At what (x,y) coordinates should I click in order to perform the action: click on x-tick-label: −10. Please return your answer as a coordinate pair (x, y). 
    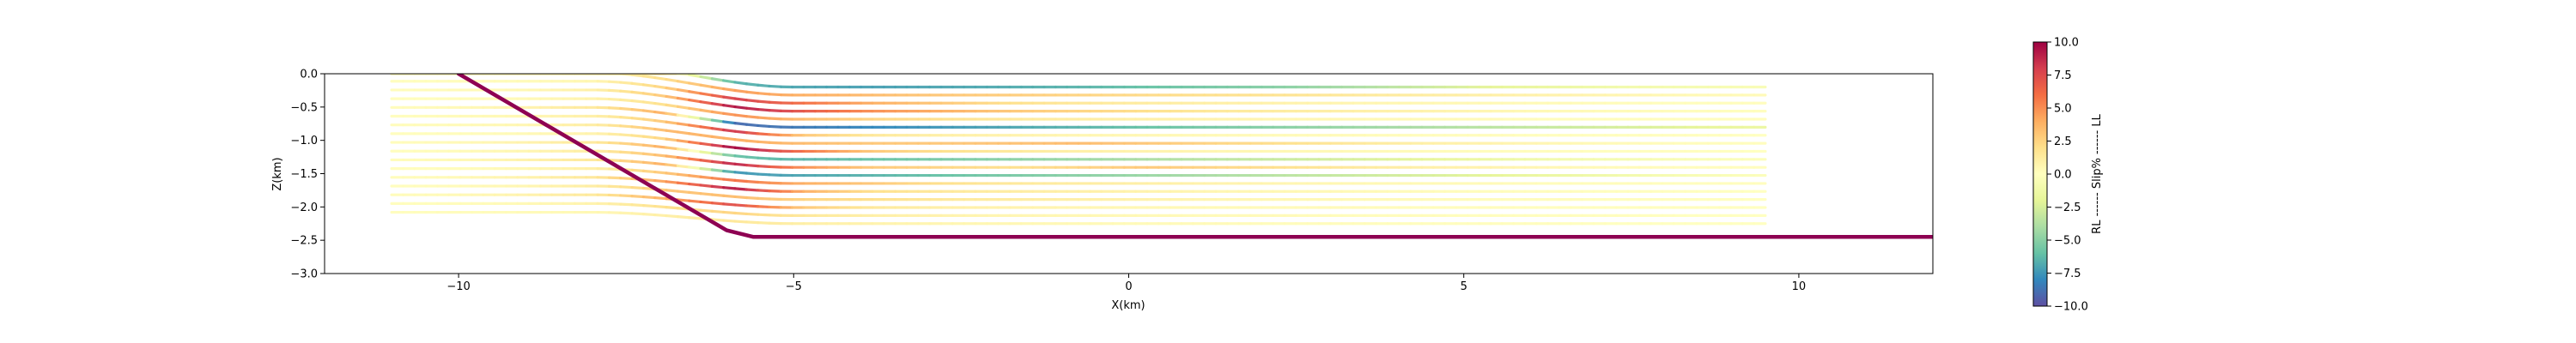
    Looking at the image, I should click on (459, 286).